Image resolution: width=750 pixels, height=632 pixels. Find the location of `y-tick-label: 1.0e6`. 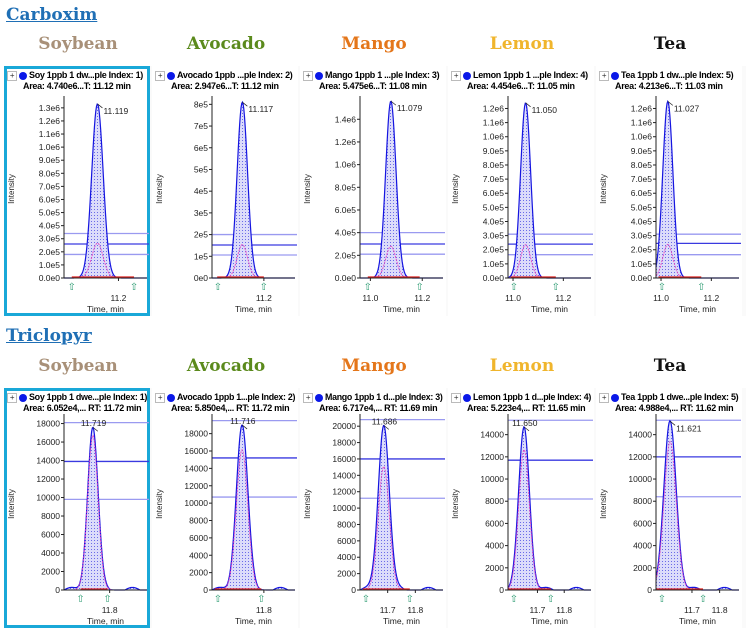

y-tick-label: 1.0e6 is located at coordinates (50, 147).